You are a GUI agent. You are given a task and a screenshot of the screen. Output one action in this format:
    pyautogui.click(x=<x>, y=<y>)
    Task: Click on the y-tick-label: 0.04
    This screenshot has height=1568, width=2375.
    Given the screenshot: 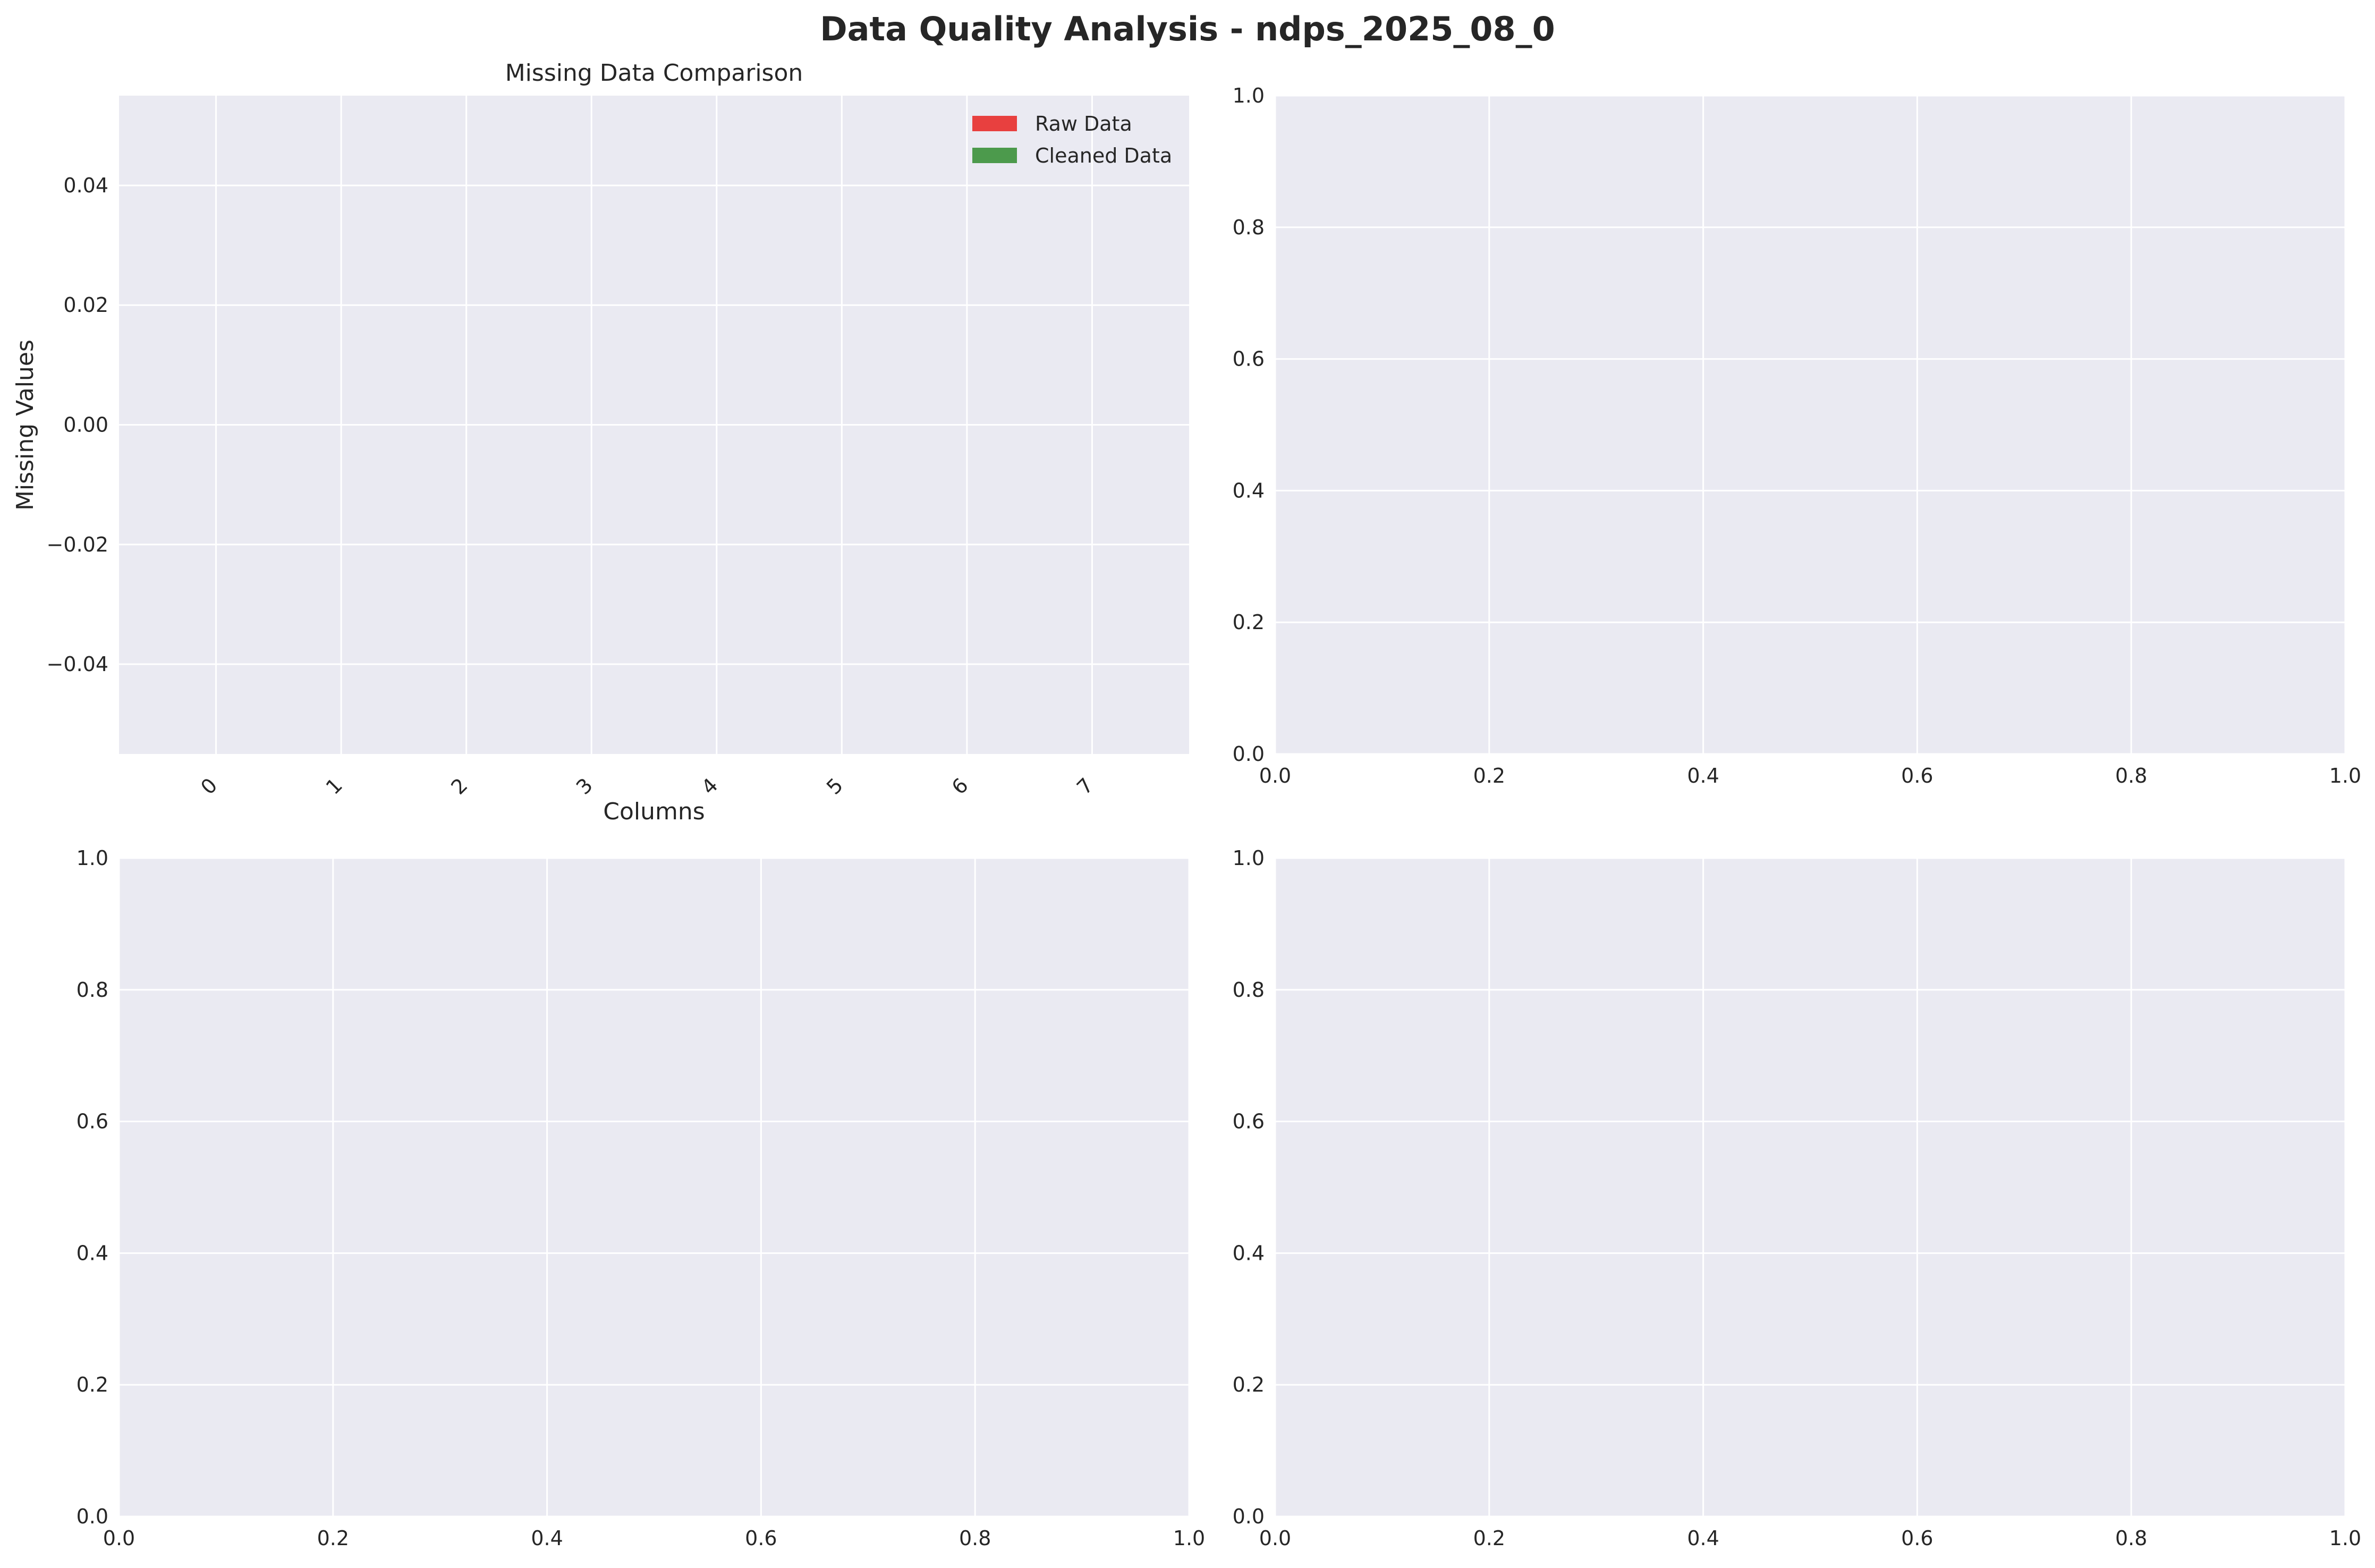 What is the action you would take?
    pyautogui.click(x=85, y=185)
    